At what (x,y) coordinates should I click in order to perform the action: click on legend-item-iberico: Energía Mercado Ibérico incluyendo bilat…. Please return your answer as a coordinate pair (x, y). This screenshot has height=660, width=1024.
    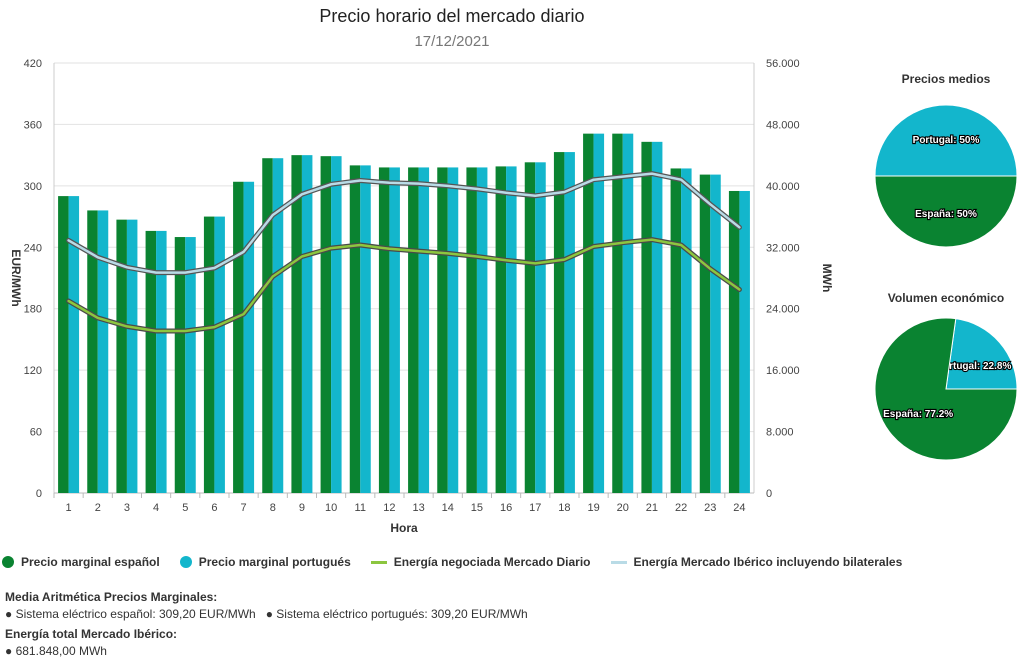
    Looking at the image, I should click on (756, 562).